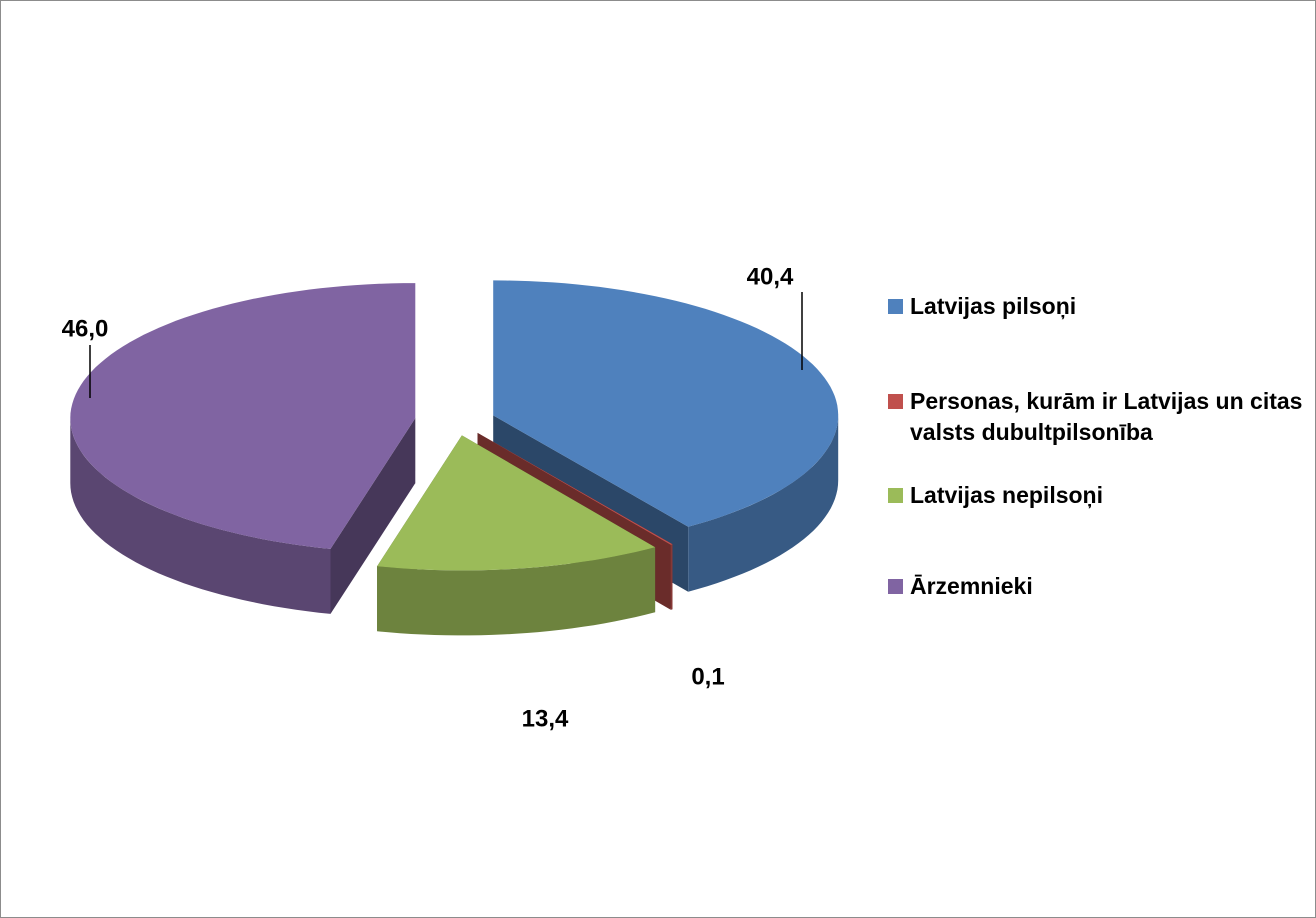 This screenshot has height=918, width=1316. What do you see at coordinates (770, 276) in the screenshot?
I see `data-label: 40,4` at bounding box center [770, 276].